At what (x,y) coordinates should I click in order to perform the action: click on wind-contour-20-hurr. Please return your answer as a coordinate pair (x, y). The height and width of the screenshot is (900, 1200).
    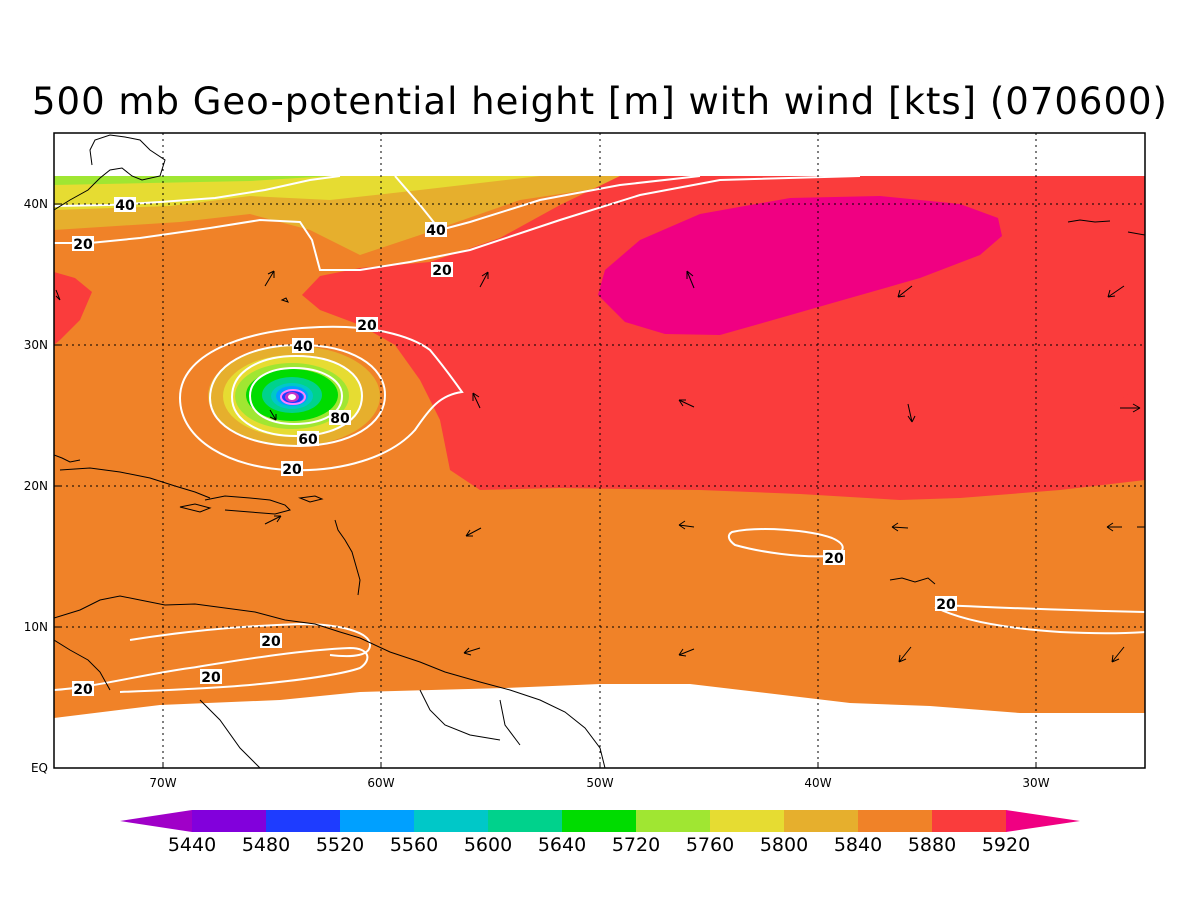
    Looking at the image, I should click on (321, 398).